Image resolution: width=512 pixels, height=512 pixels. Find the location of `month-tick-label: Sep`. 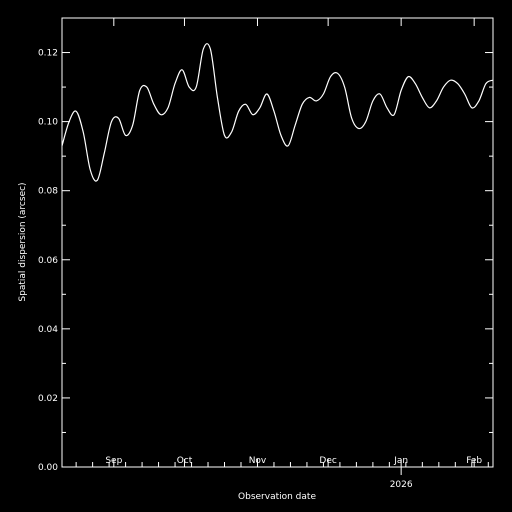

month-tick-label: Sep is located at coordinates (113, 461).